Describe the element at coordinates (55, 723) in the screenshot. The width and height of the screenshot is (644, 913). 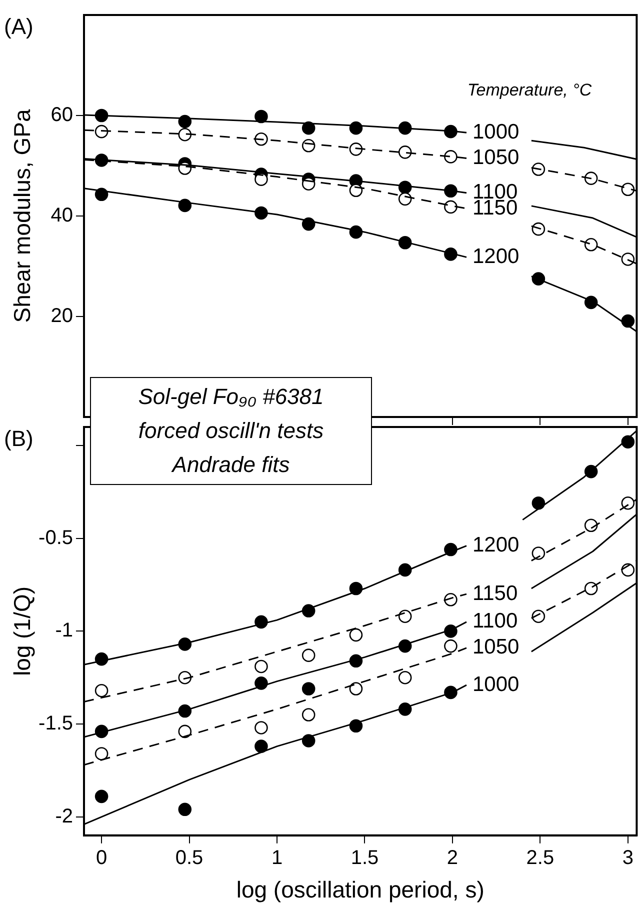
I see `y-tick-label: -1.5` at that location.